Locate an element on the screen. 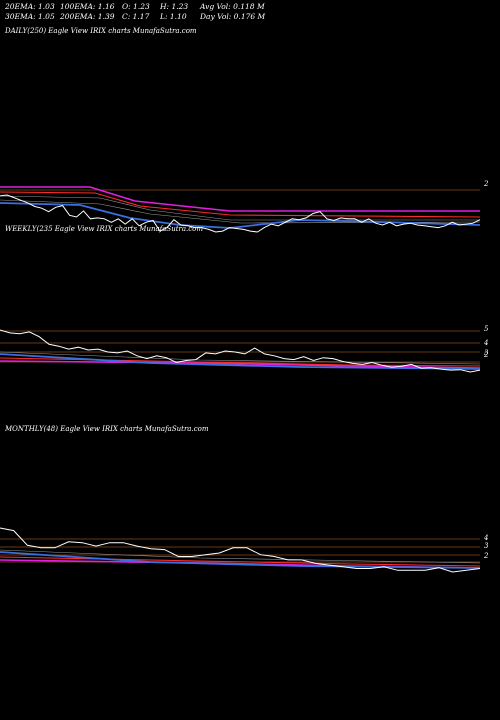 The height and width of the screenshot is (720, 500). stat-day-vol: Day Vol: 0.176 M is located at coordinates (233, 16).